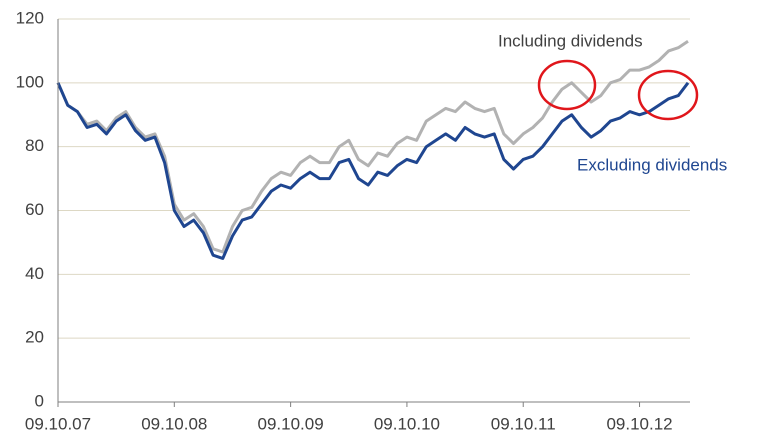 The image size is (759, 443). Describe the element at coordinates (523, 423) in the screenshot. I see `x-tick-label: 09.10.11` at that location.